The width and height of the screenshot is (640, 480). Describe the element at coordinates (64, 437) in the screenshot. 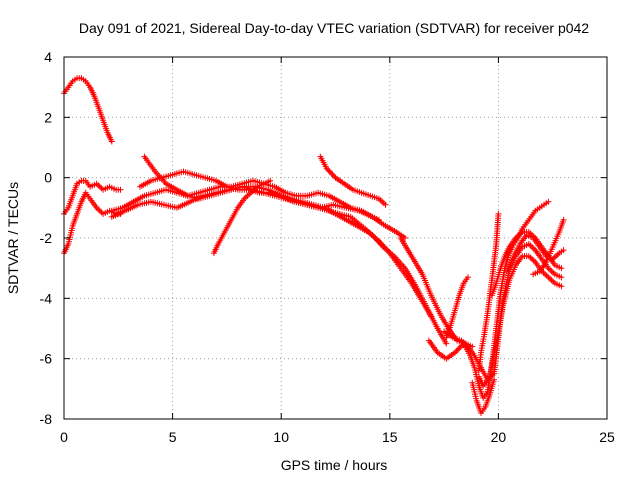

I see `x-tick-label: 0` at that location.